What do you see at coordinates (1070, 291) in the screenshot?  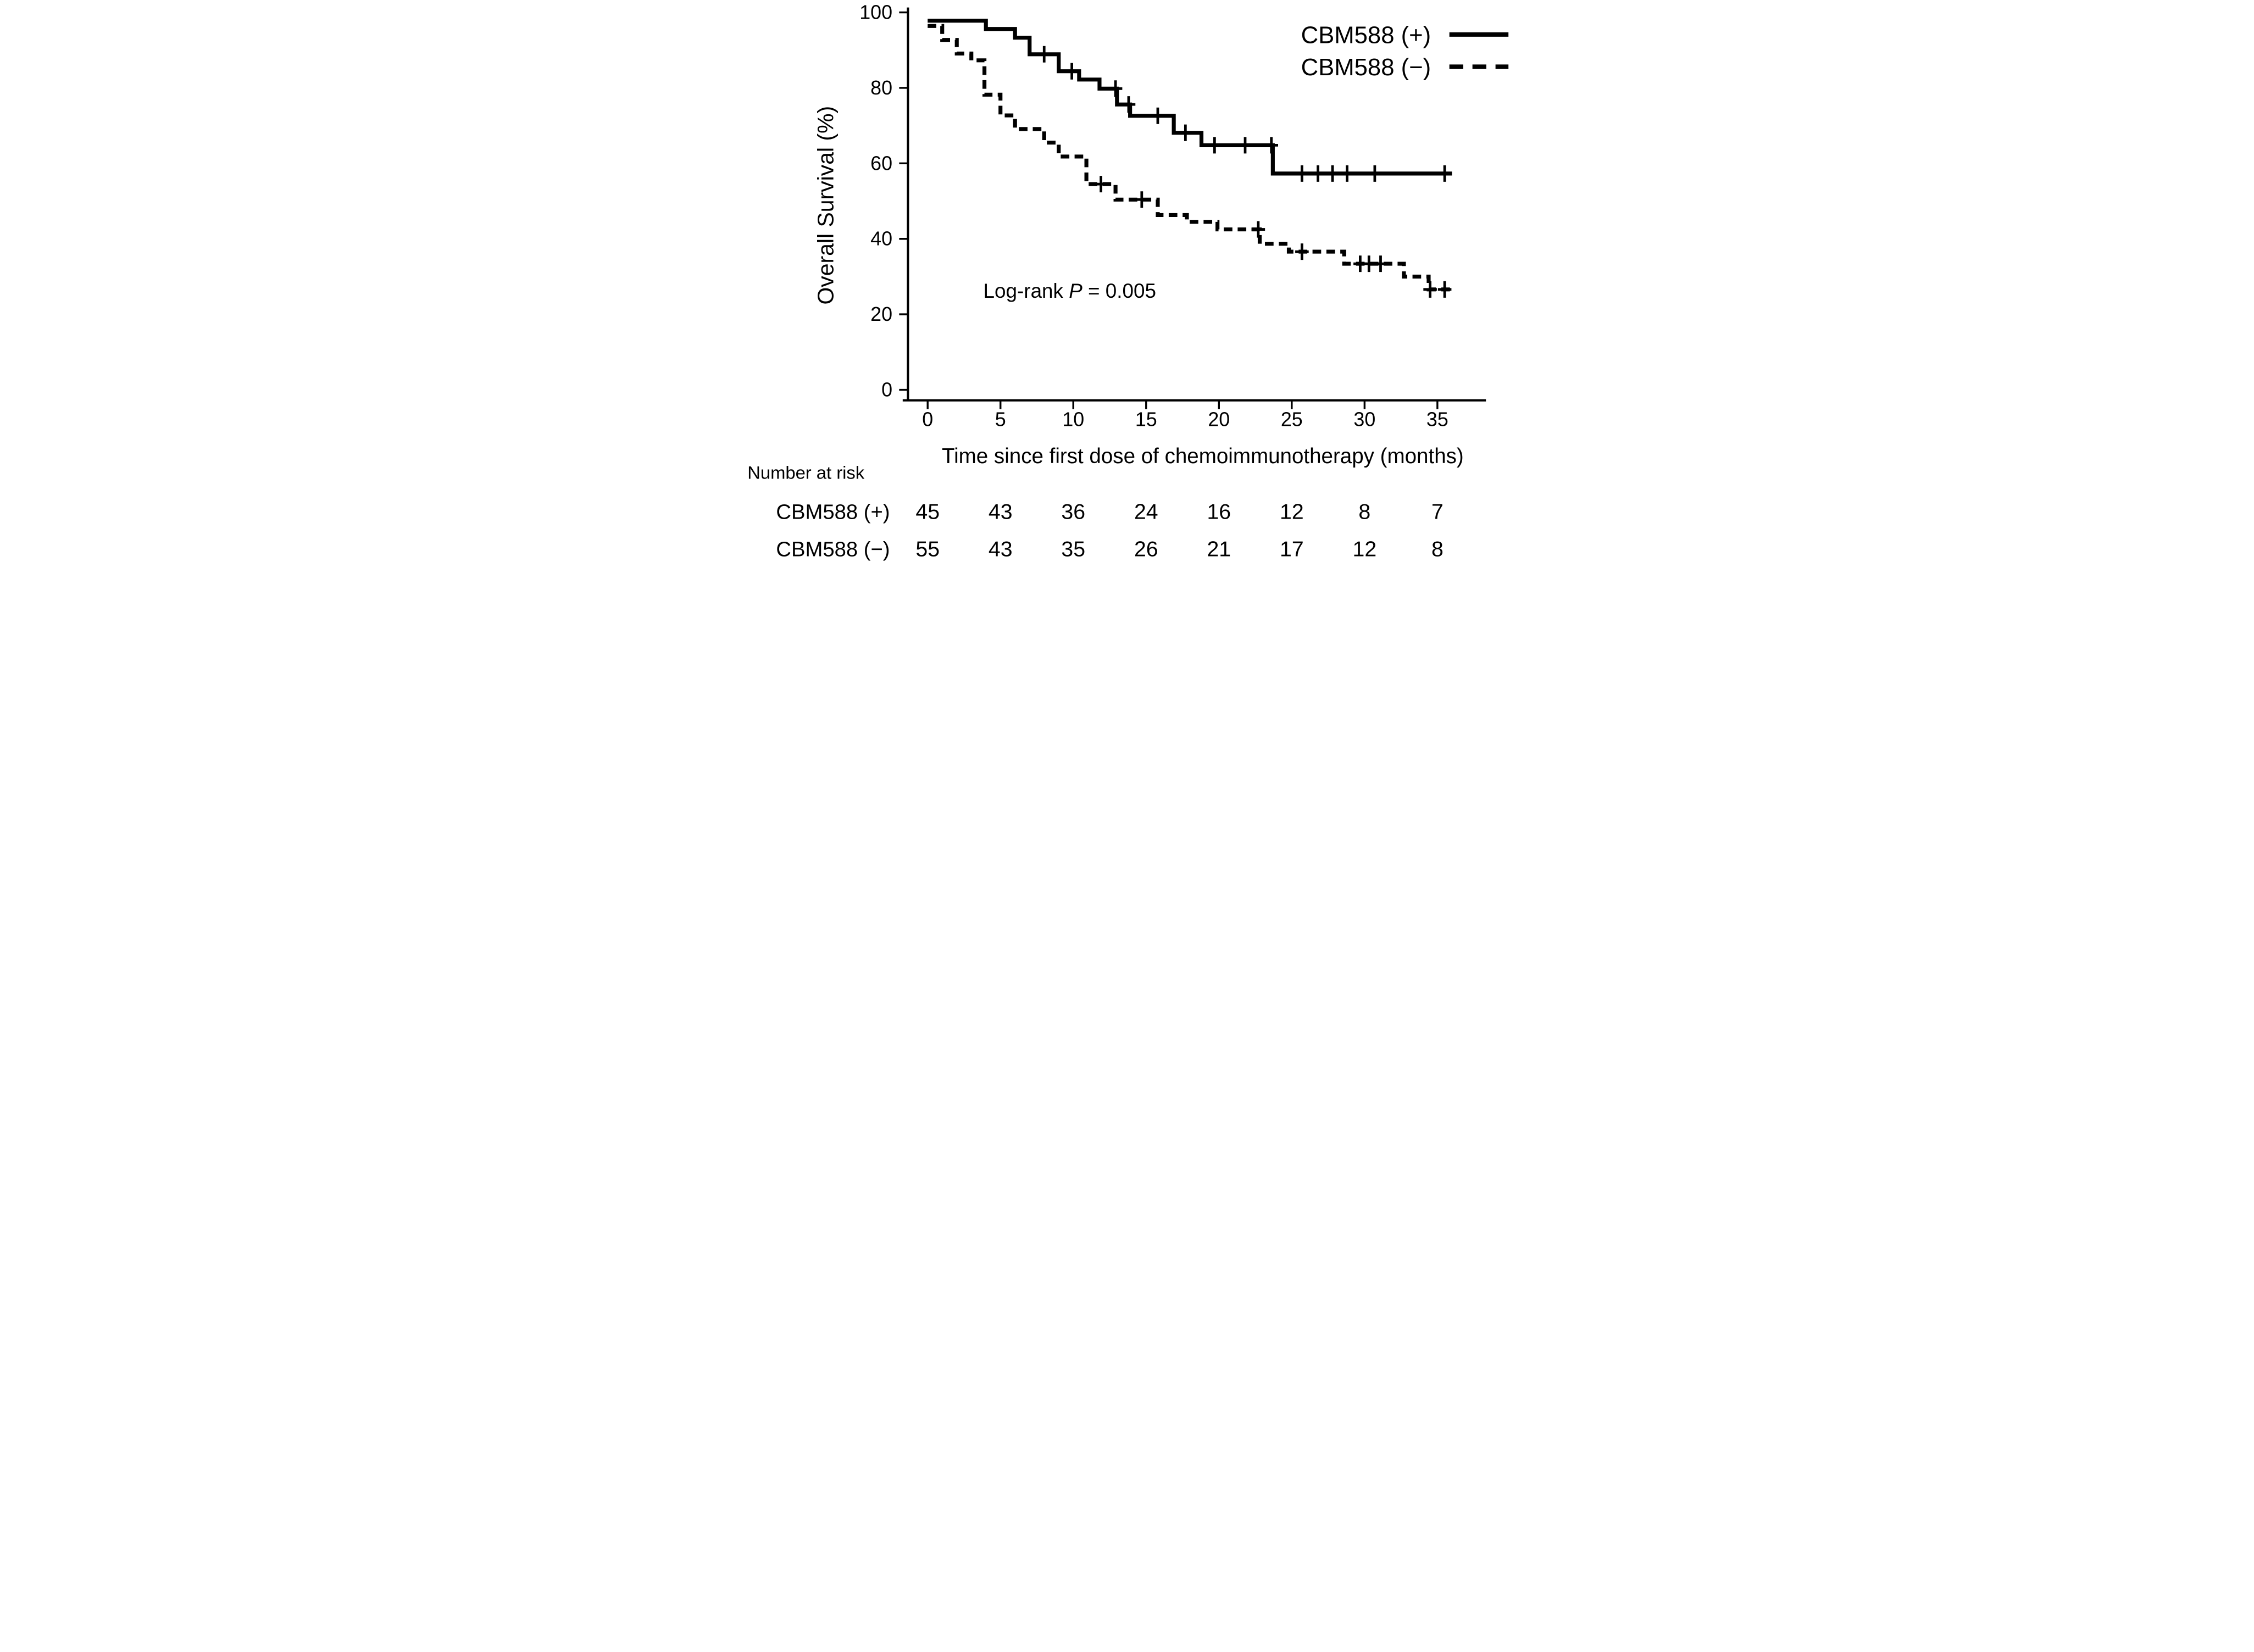 I see `logrank-annotation: Log-rank P = 0.005` at bounding box center [1070, 291].